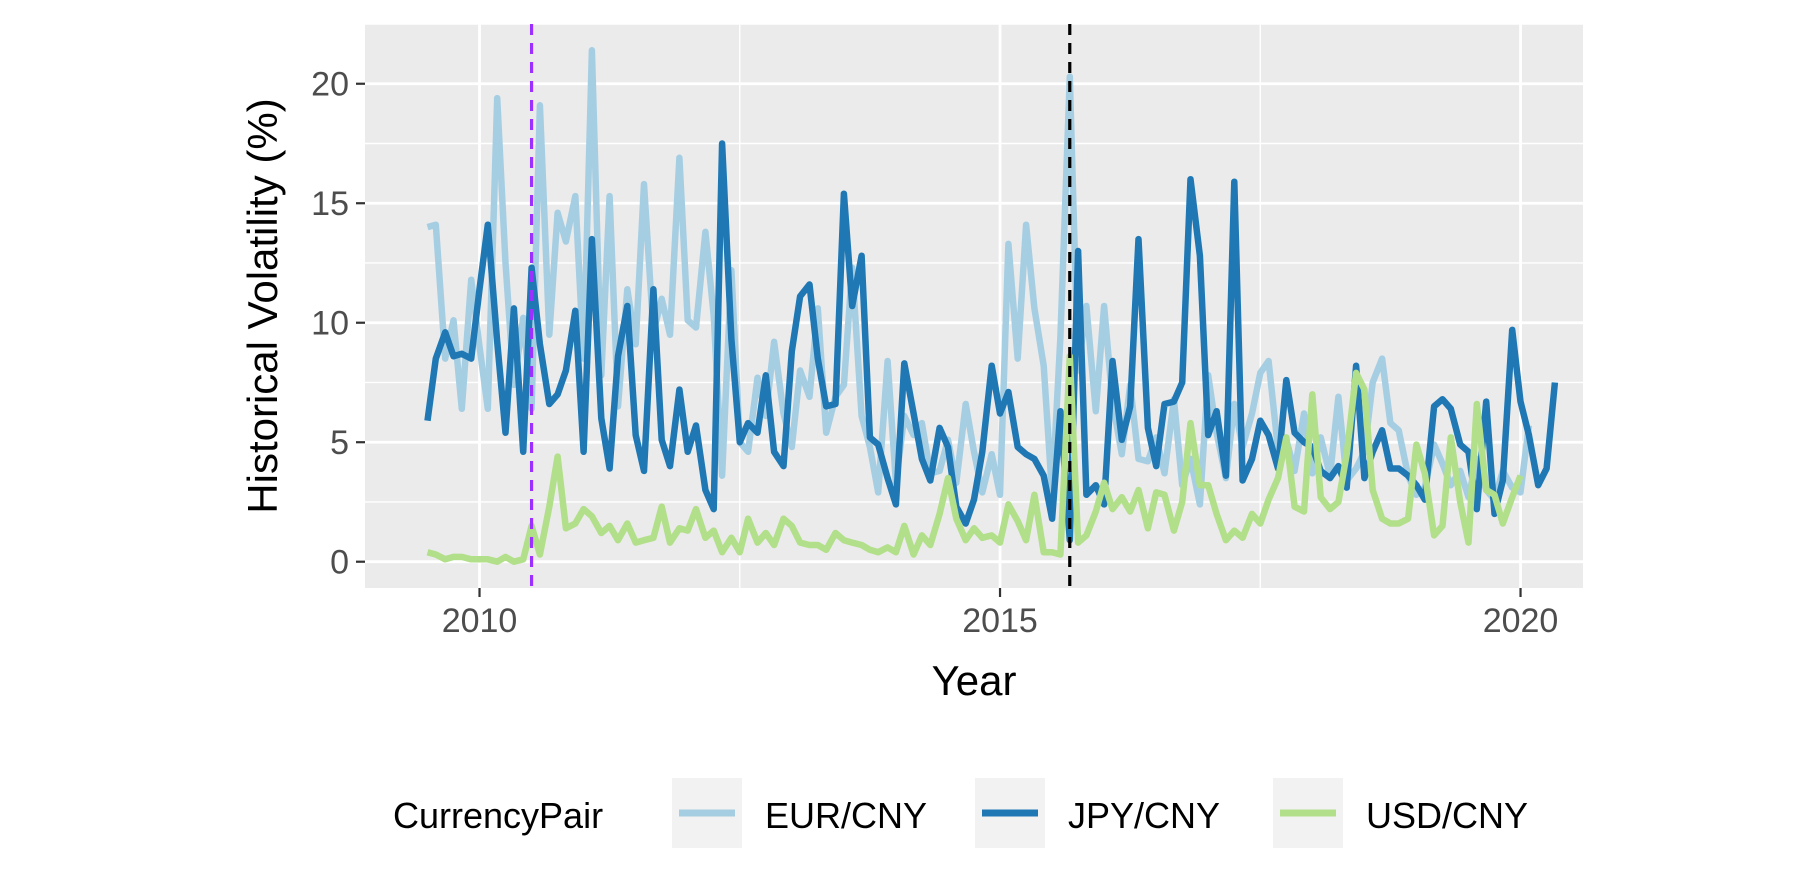 The width and height of the screenshot is (1815, 881). I want to click on series-line-usd-cny, so click(975, 458).